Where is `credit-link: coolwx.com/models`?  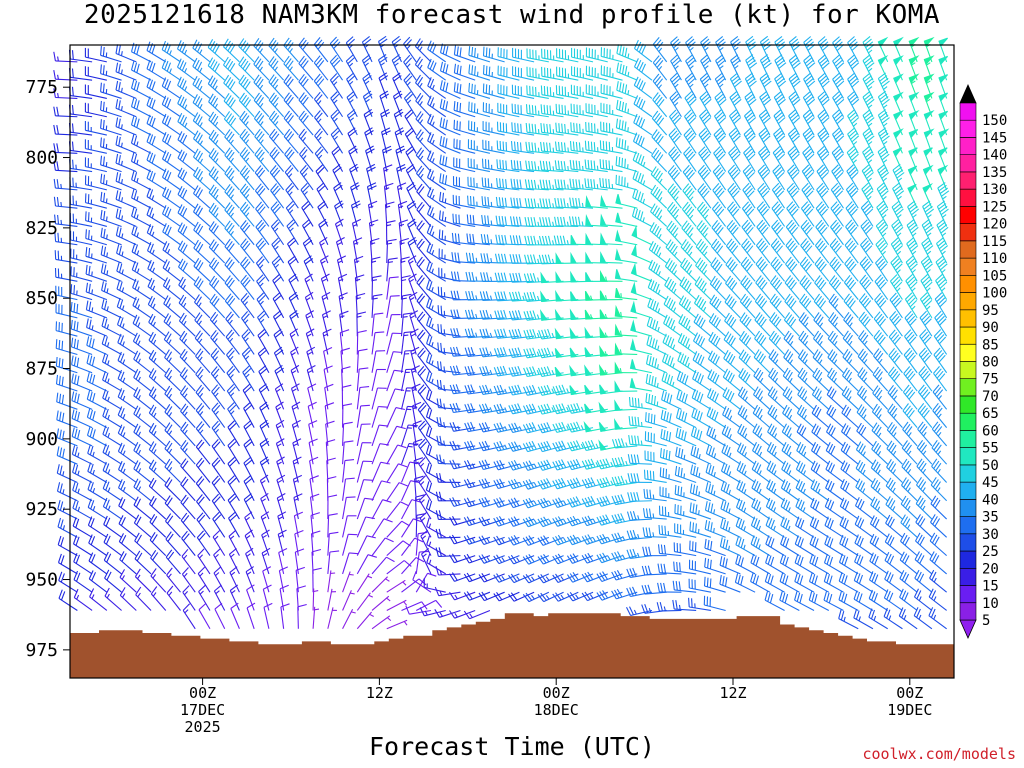
credit-link: coolwx.com/models is located at coordinates (939, 754).